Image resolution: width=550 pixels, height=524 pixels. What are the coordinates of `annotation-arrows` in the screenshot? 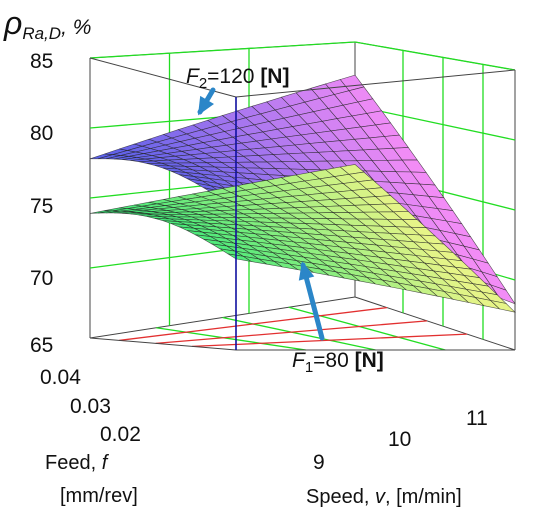 It's located at (261, 214).